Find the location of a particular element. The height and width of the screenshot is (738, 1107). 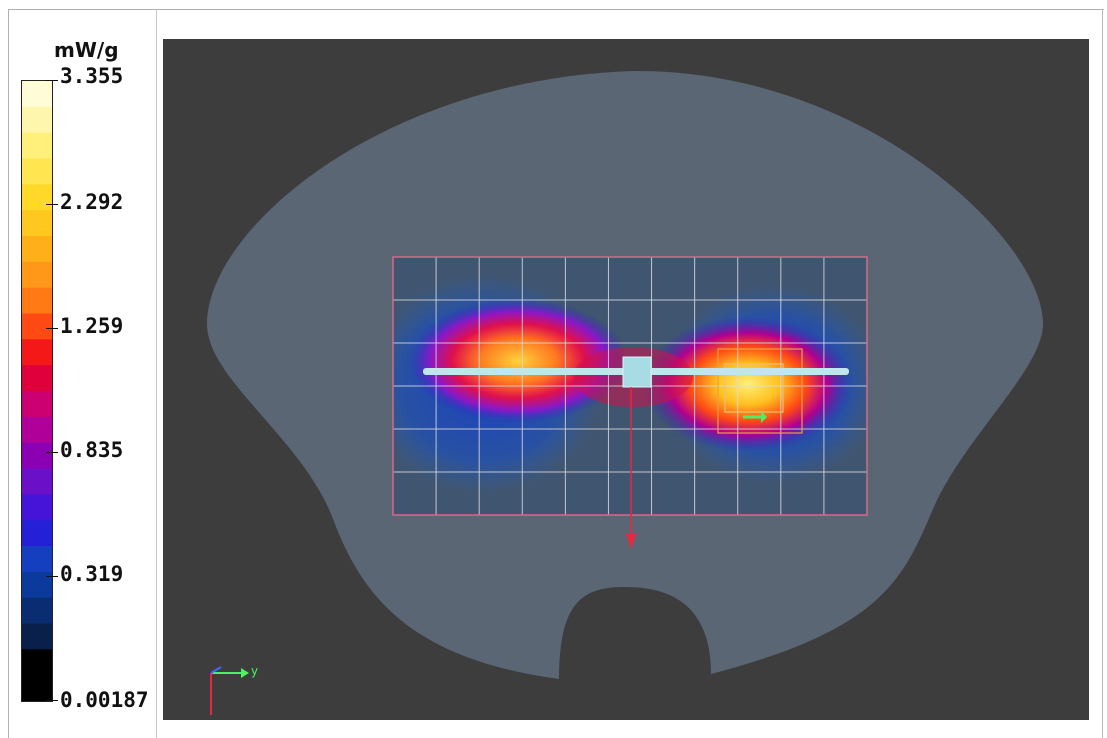

colorbar is located at coordinates (37, 391).